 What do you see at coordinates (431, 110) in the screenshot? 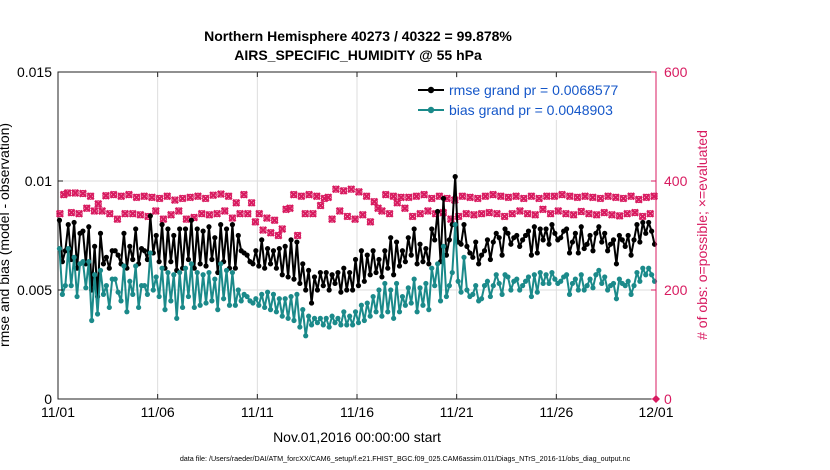
I see `legend-bias-marker` at bounding box center [431, 110].